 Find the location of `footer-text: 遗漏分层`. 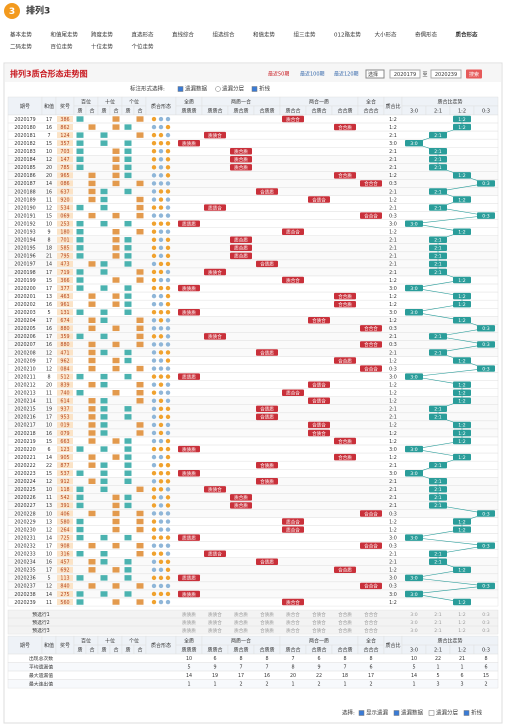

footer-text: 遗漏分层 is located at coordinates (447, 713).